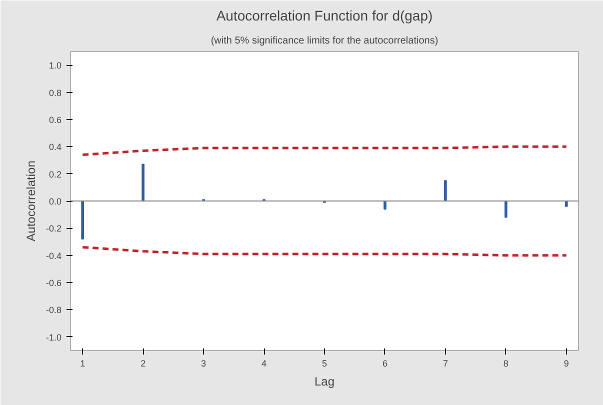 The width and height of the screenshot is (603, 405). What do you see at coordinates (54, 310) in the screenshot?
I see `y-tick-label: -0.8` at bounding box center [54, 310].